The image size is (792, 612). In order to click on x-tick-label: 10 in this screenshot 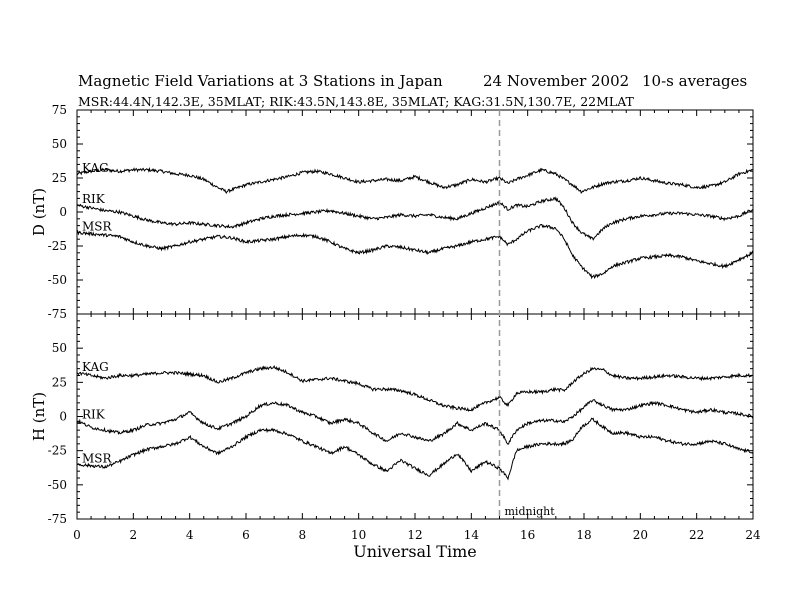, I will do `click(358, 535)`.